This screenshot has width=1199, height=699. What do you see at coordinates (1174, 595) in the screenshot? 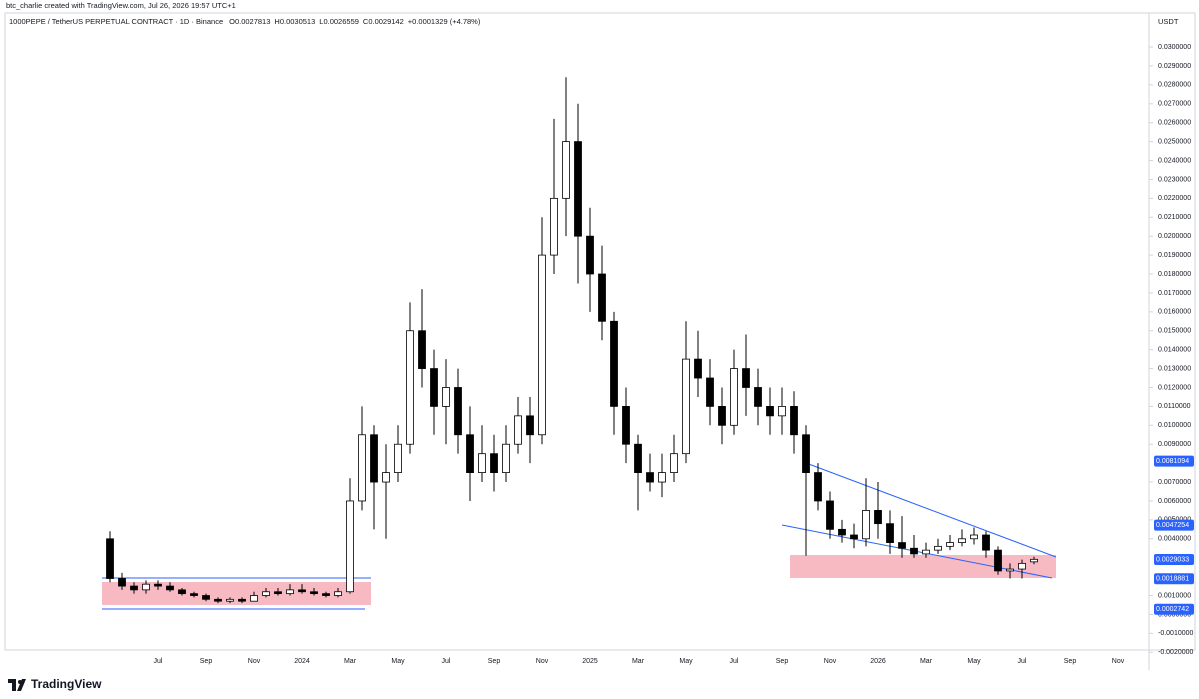
I see `y-tick-label: 0.0010000` at bounding box center [1174, 595].